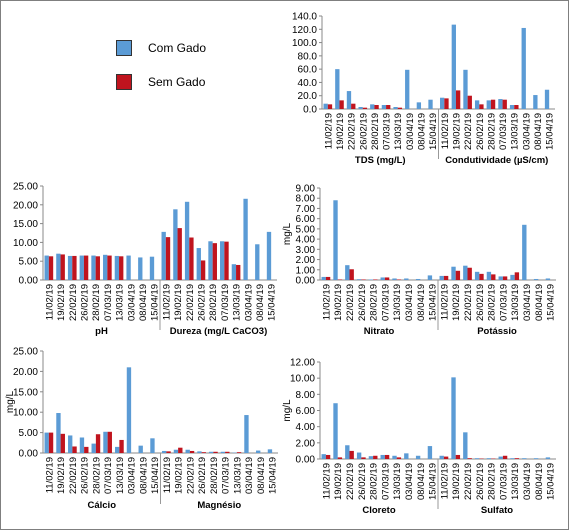  What do you see at coordinates (218, 331) in the screenshot?
I see `group-label: Dureza (mg/L CaCO3)` at bounding box center [218, 331].